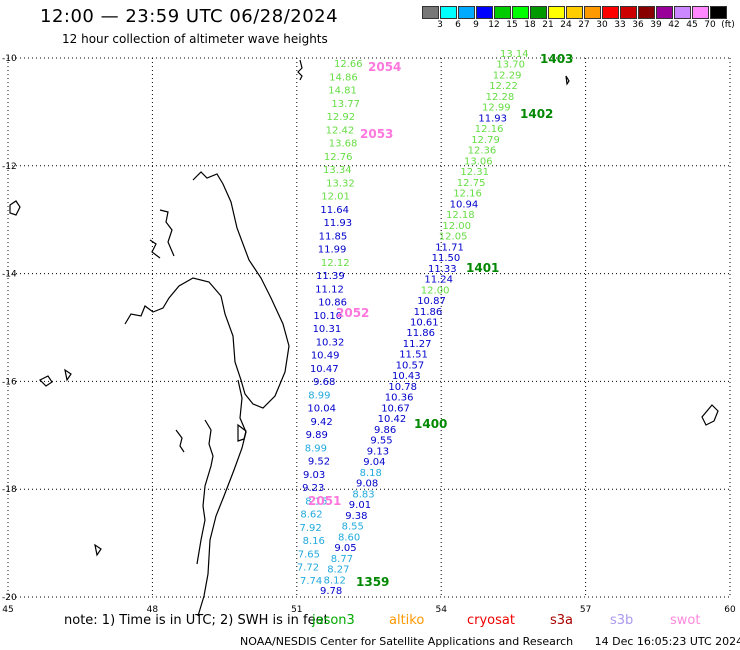  I want to click on wave-height-value: 12.12, so click(335, 263).